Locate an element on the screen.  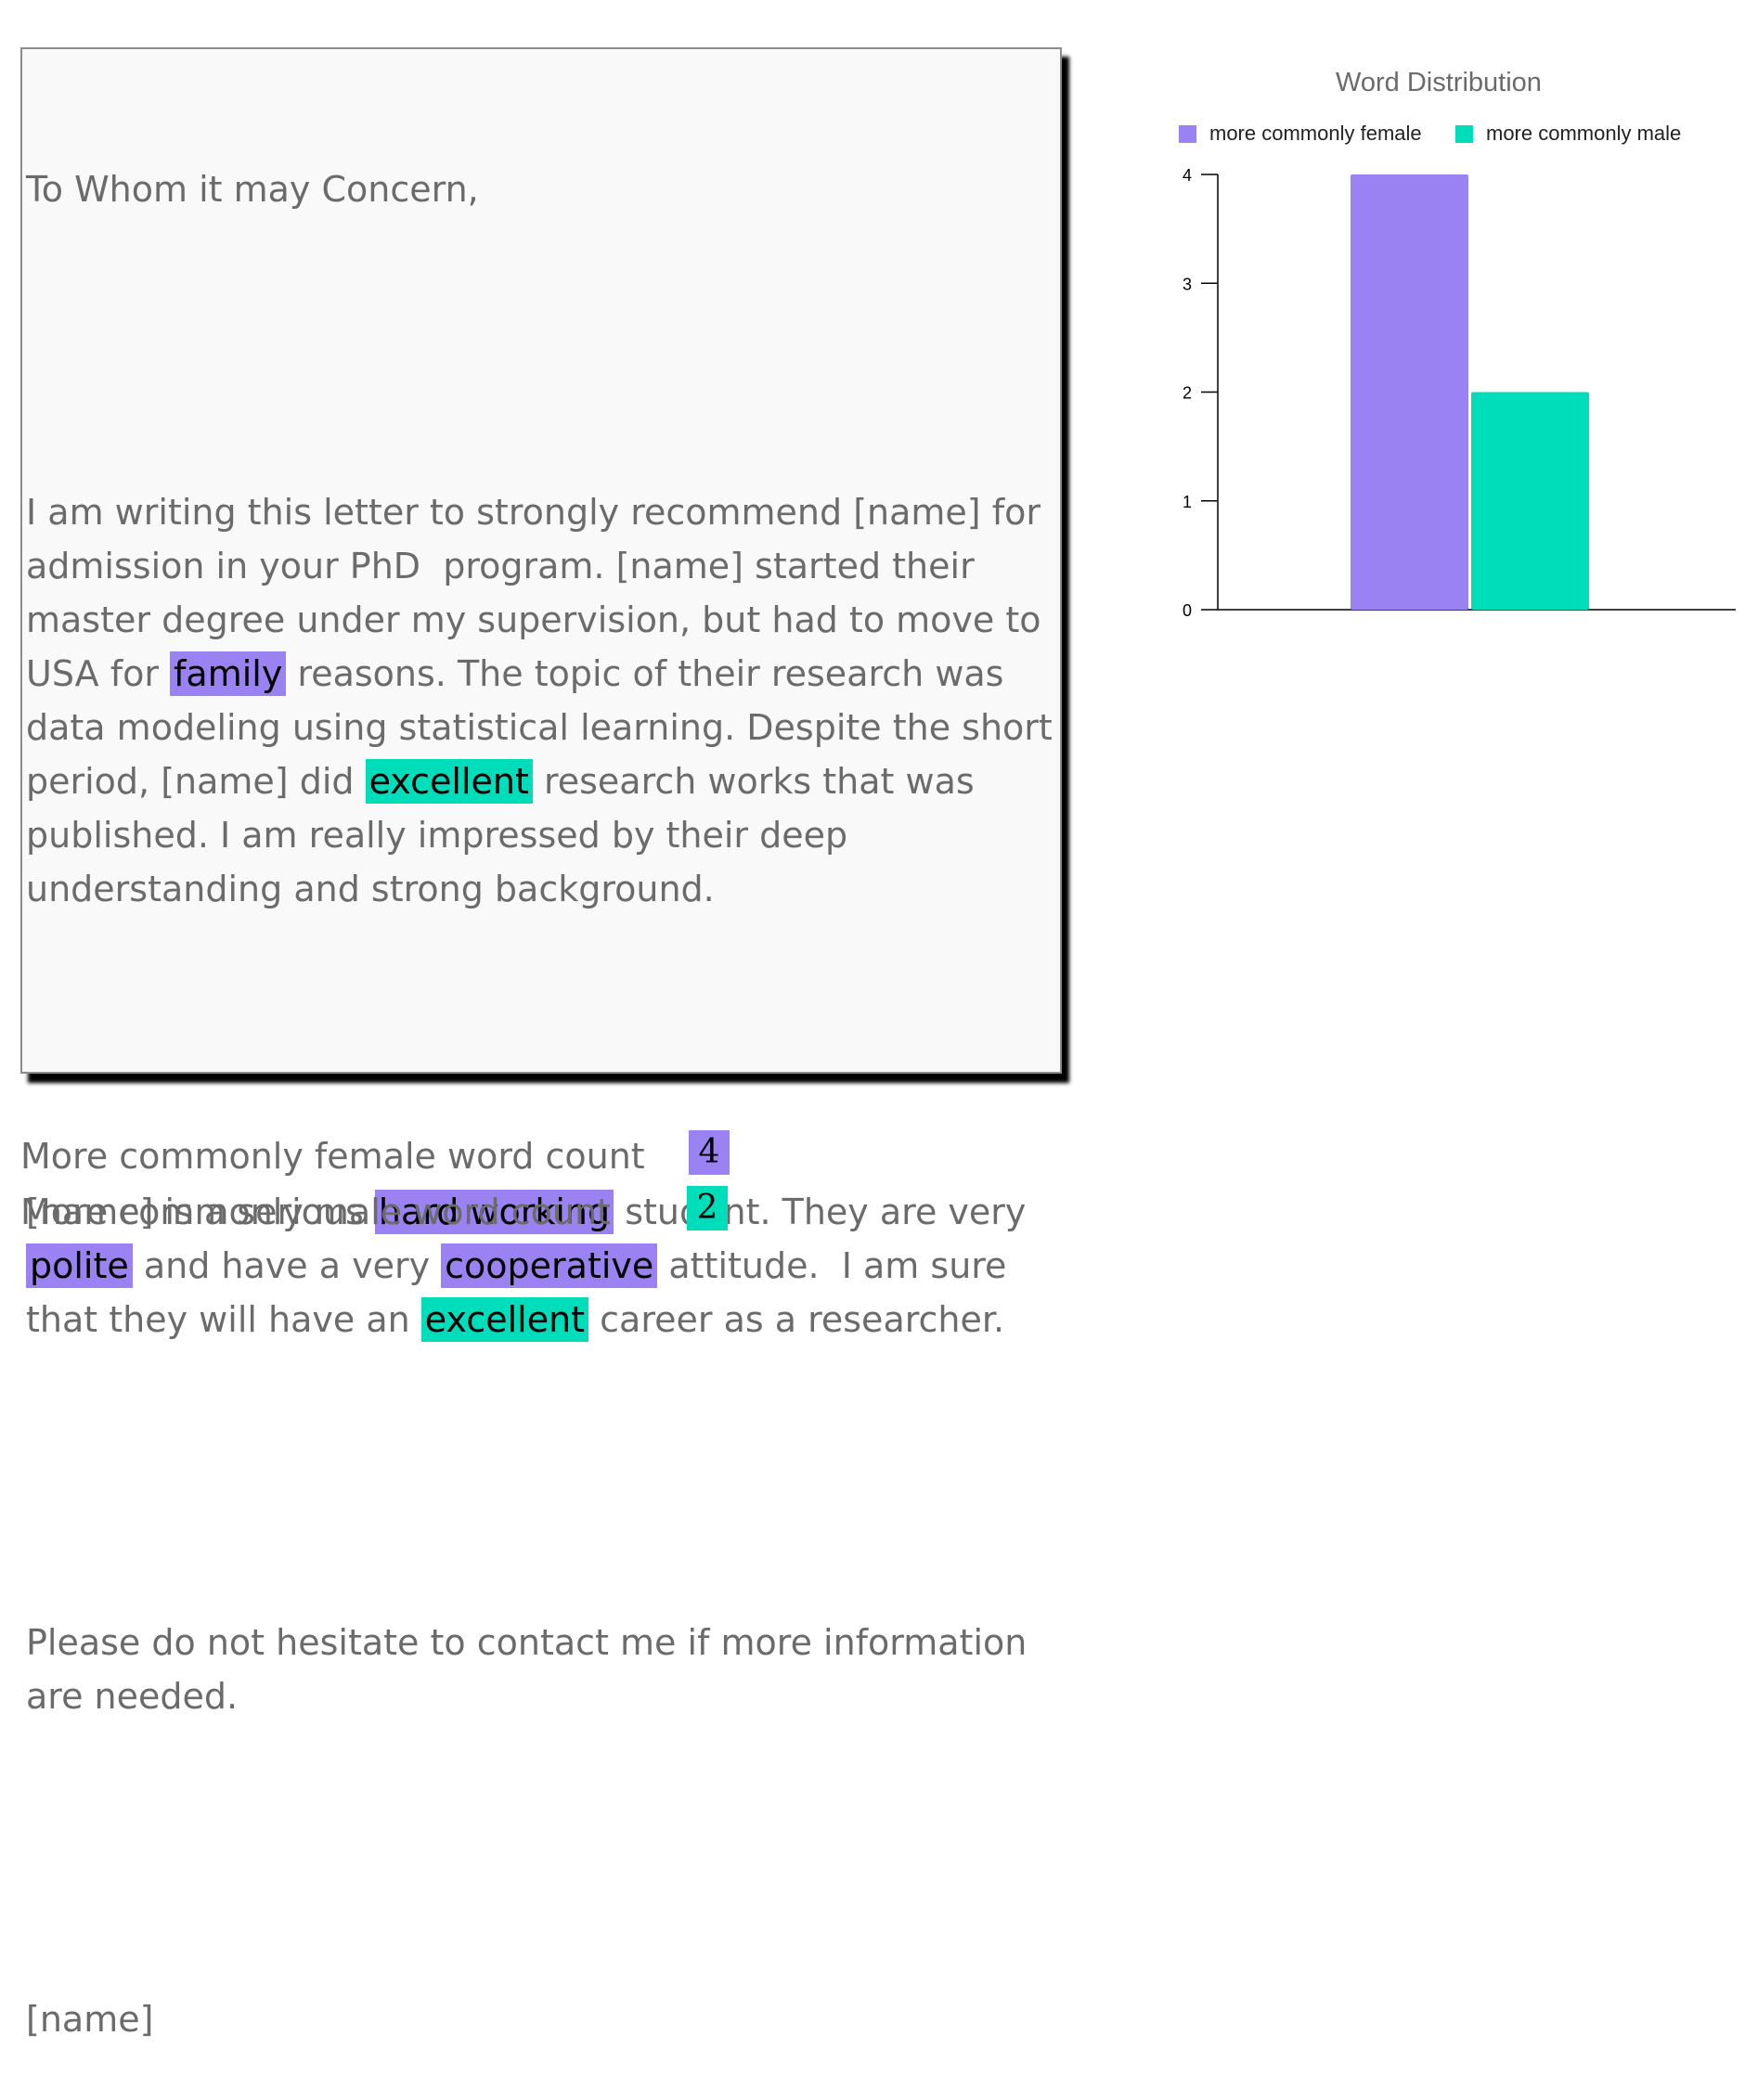
male-count-label: More commonly male word count is located at coordinates (315, 1212).